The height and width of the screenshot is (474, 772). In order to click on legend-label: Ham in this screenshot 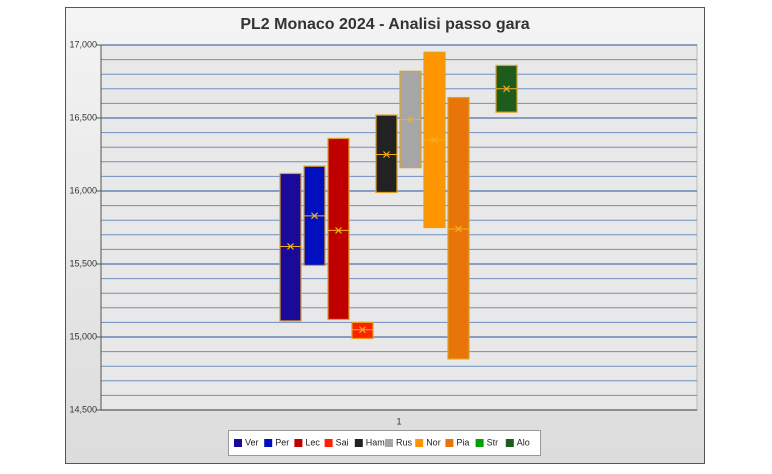, I will do `click(375, 442)`.